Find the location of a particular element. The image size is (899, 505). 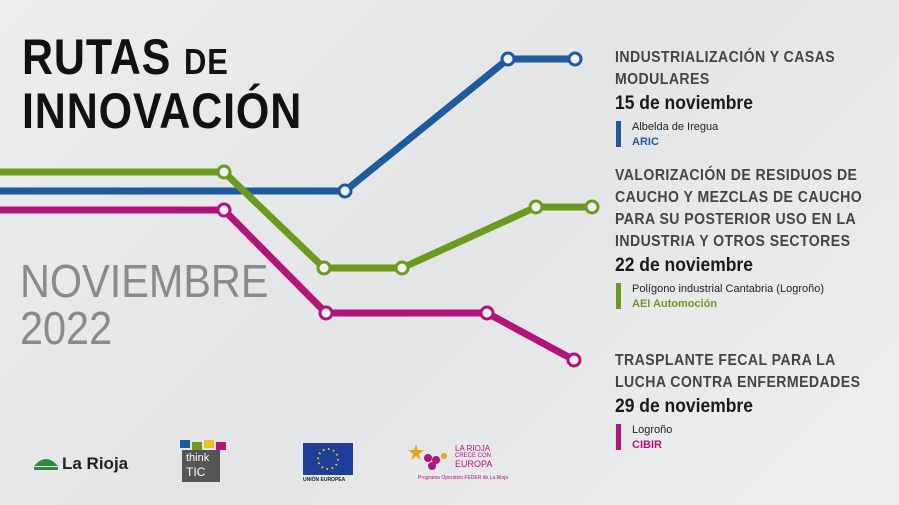

eu-stars is located at coordinates (328, 459).